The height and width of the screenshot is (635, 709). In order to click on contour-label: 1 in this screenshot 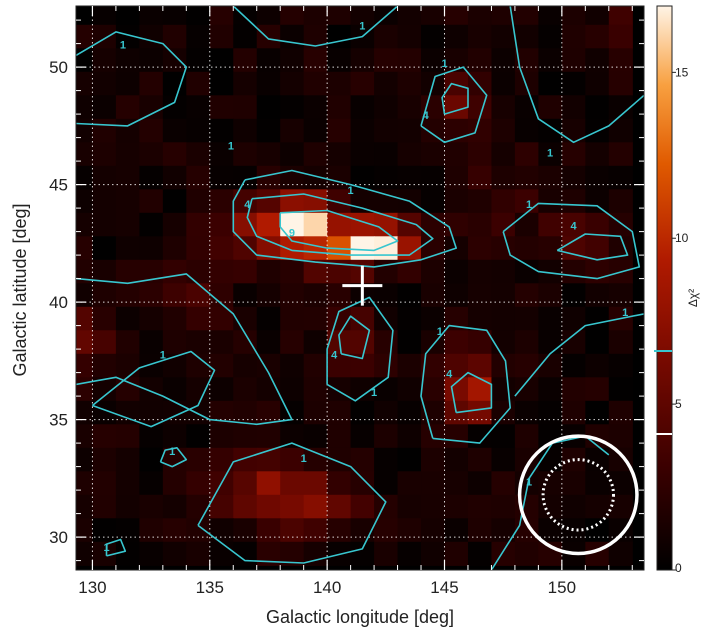, I will do `click(529, 205)`.